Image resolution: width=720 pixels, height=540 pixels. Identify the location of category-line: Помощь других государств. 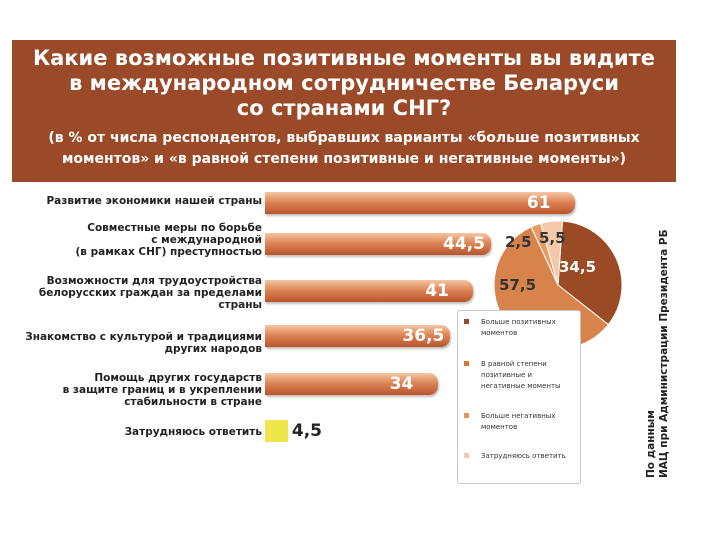
(178, 378).